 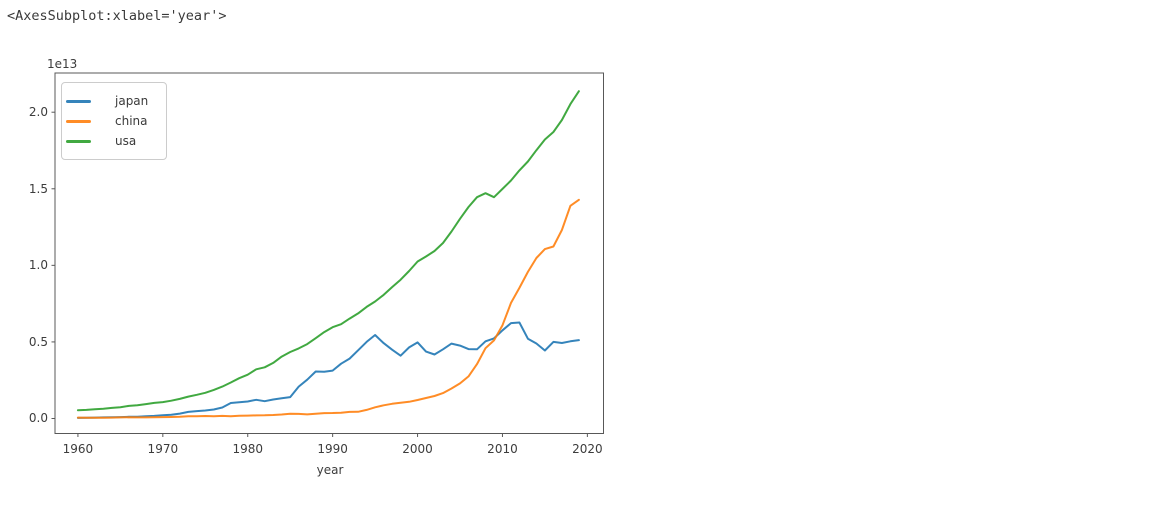 I want to click on y-tick-label: 1.0, so click(x=38, y=265).